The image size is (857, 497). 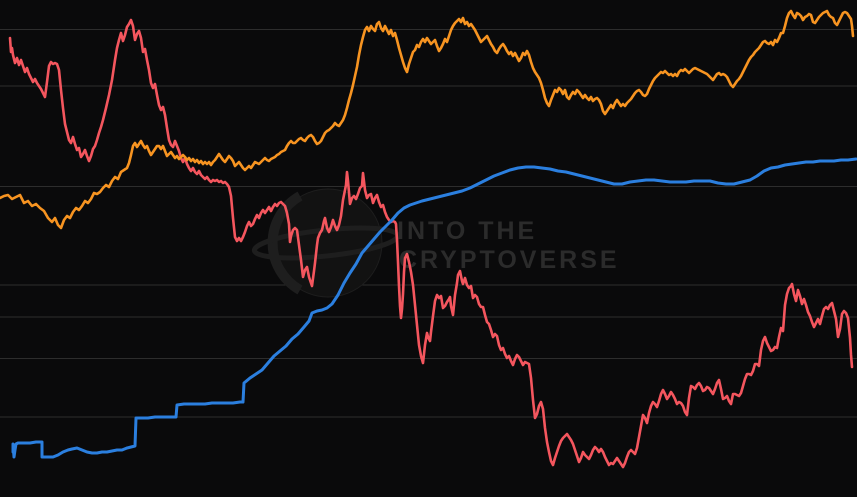 I want to click on watermark-line1: INTO THE, so click(x=467, y=231).